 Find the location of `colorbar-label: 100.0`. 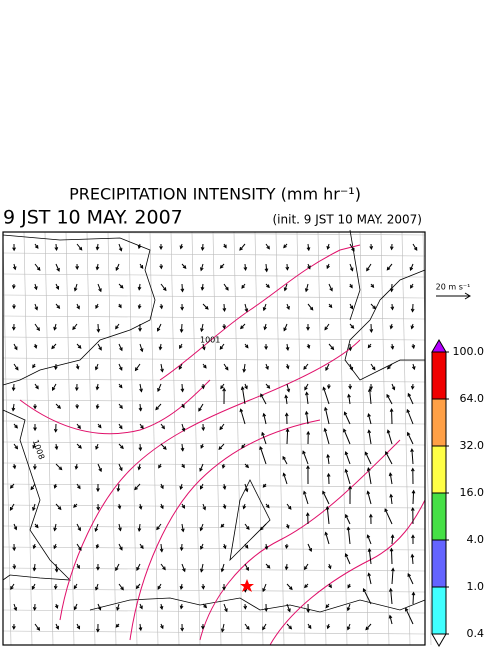

colorbar-label: 100.0 is located at coordinates (469, 351).